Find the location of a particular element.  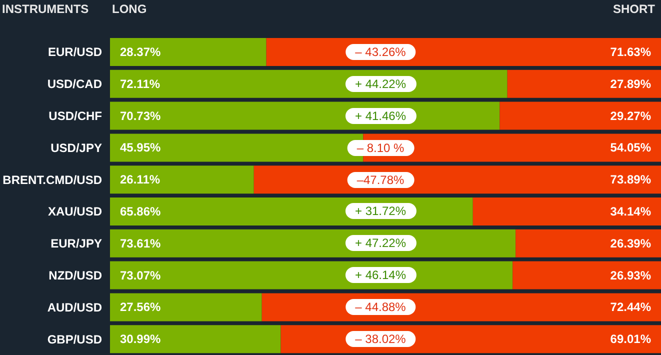

y-tick-label: BRENT.CMD/USD is located at coordinates (52, 179).